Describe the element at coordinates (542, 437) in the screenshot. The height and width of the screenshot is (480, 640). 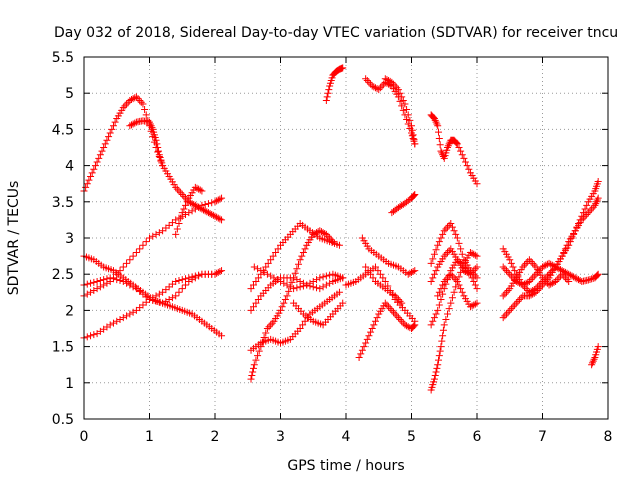
I see `x-tick-label: 7` at that location.